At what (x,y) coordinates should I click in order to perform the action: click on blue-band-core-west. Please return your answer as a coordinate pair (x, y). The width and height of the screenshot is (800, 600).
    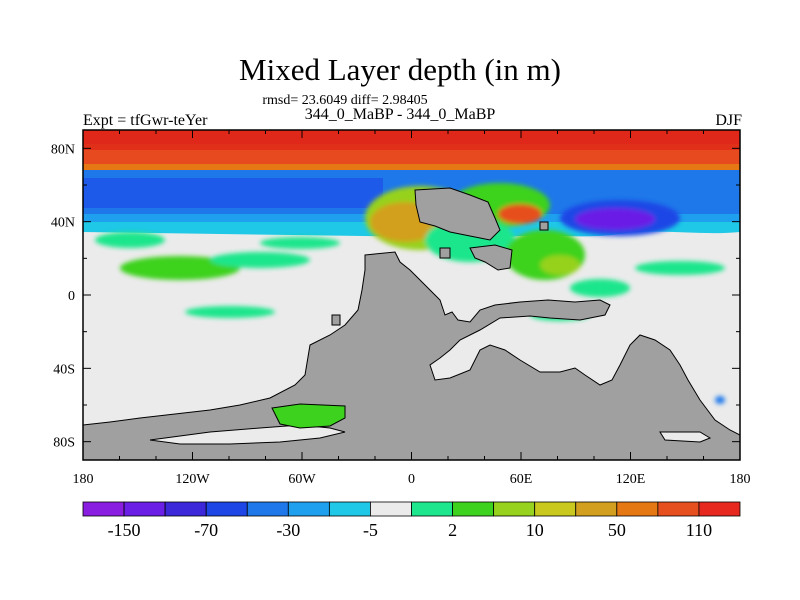
    Looking at the image, I should click on (233, 193).